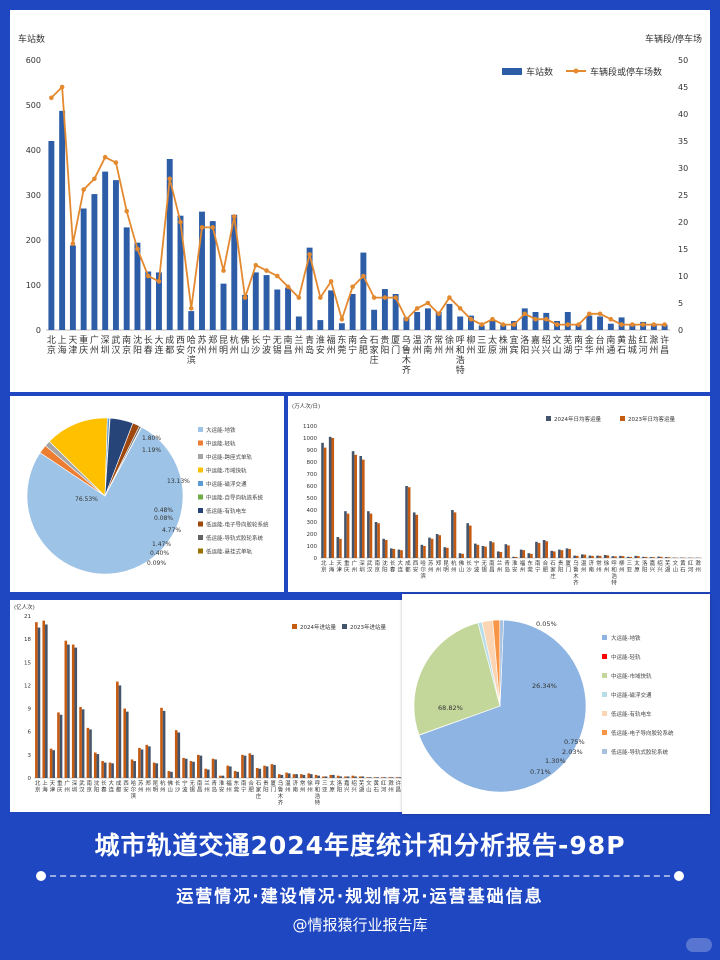  I want to click on right-tick-label: 10, so click(683, 276).